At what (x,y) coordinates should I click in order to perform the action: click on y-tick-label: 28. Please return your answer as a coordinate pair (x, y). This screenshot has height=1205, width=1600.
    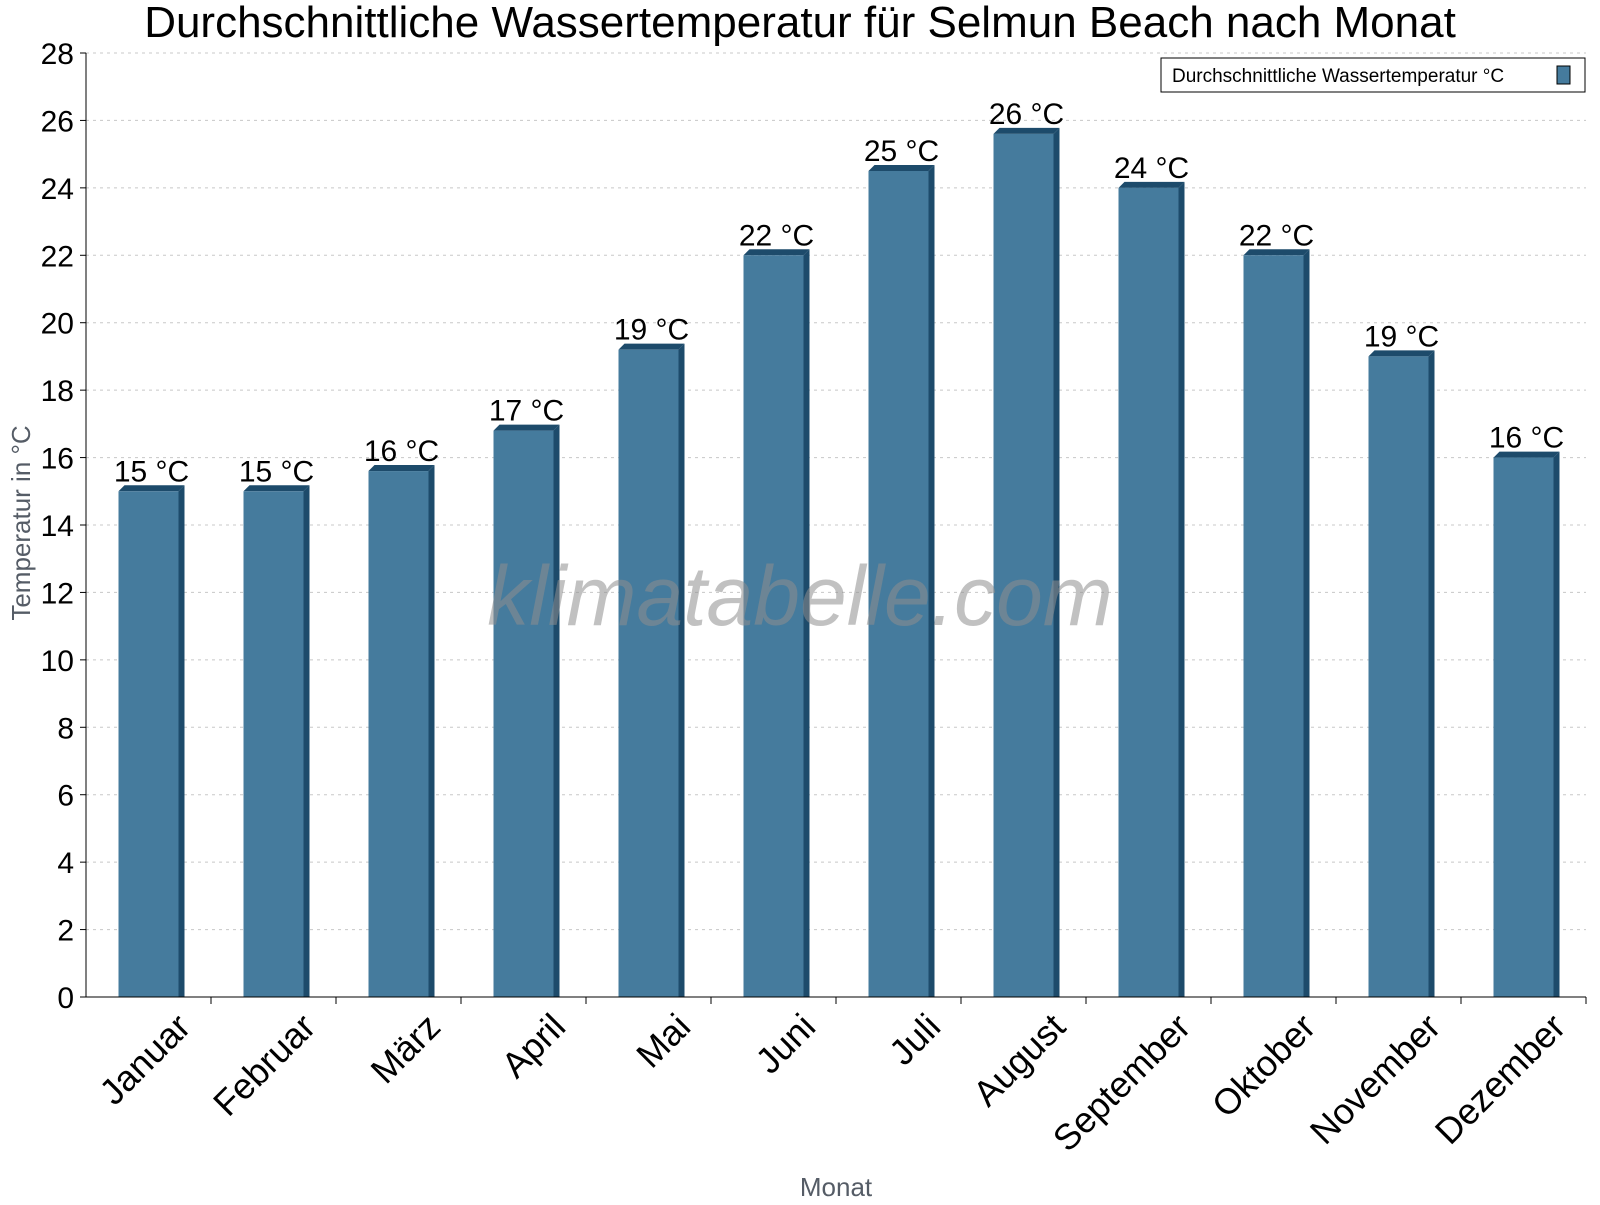
    Looking at the image, I should click on (57, 54).